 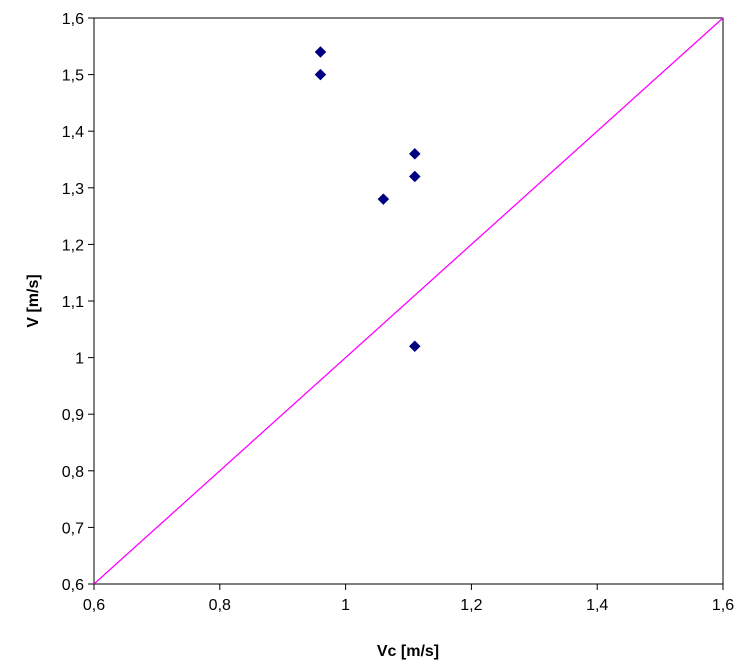 What do you see at coordinates (73, 245) in the screenshot?
I see `y-tick-label: 1,2` at bounding box center [73, 245].